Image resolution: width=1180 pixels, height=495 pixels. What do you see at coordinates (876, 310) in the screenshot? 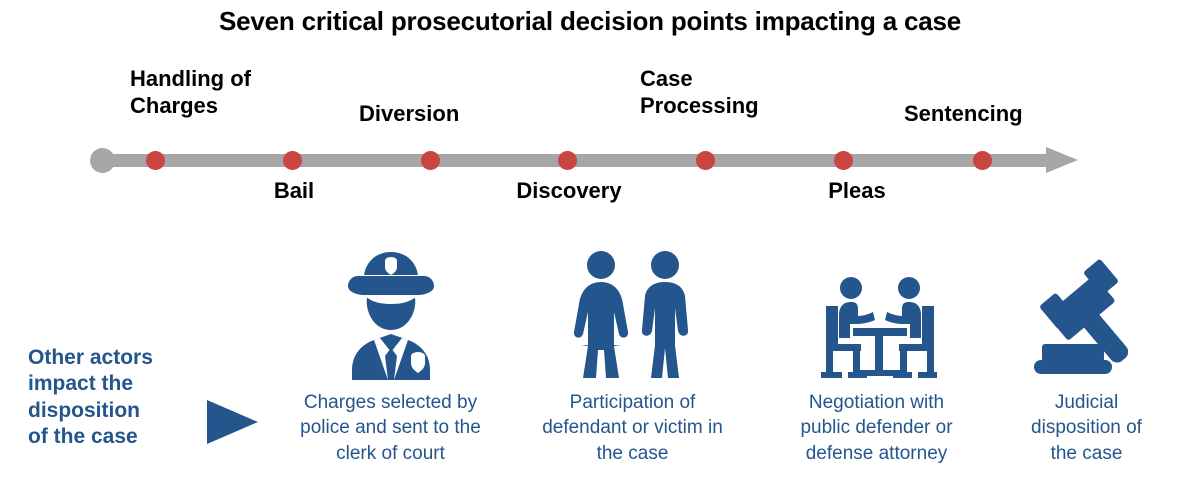
I see `negotiation-table-icon` at bounding box center [876, 310].